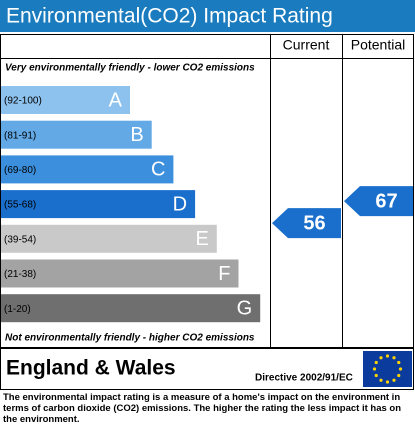 The height and width of the screenshot is (442, 415). Describe the element at coordinates (201, 239) in the screenshot. I see `band-letter: E` at that location.